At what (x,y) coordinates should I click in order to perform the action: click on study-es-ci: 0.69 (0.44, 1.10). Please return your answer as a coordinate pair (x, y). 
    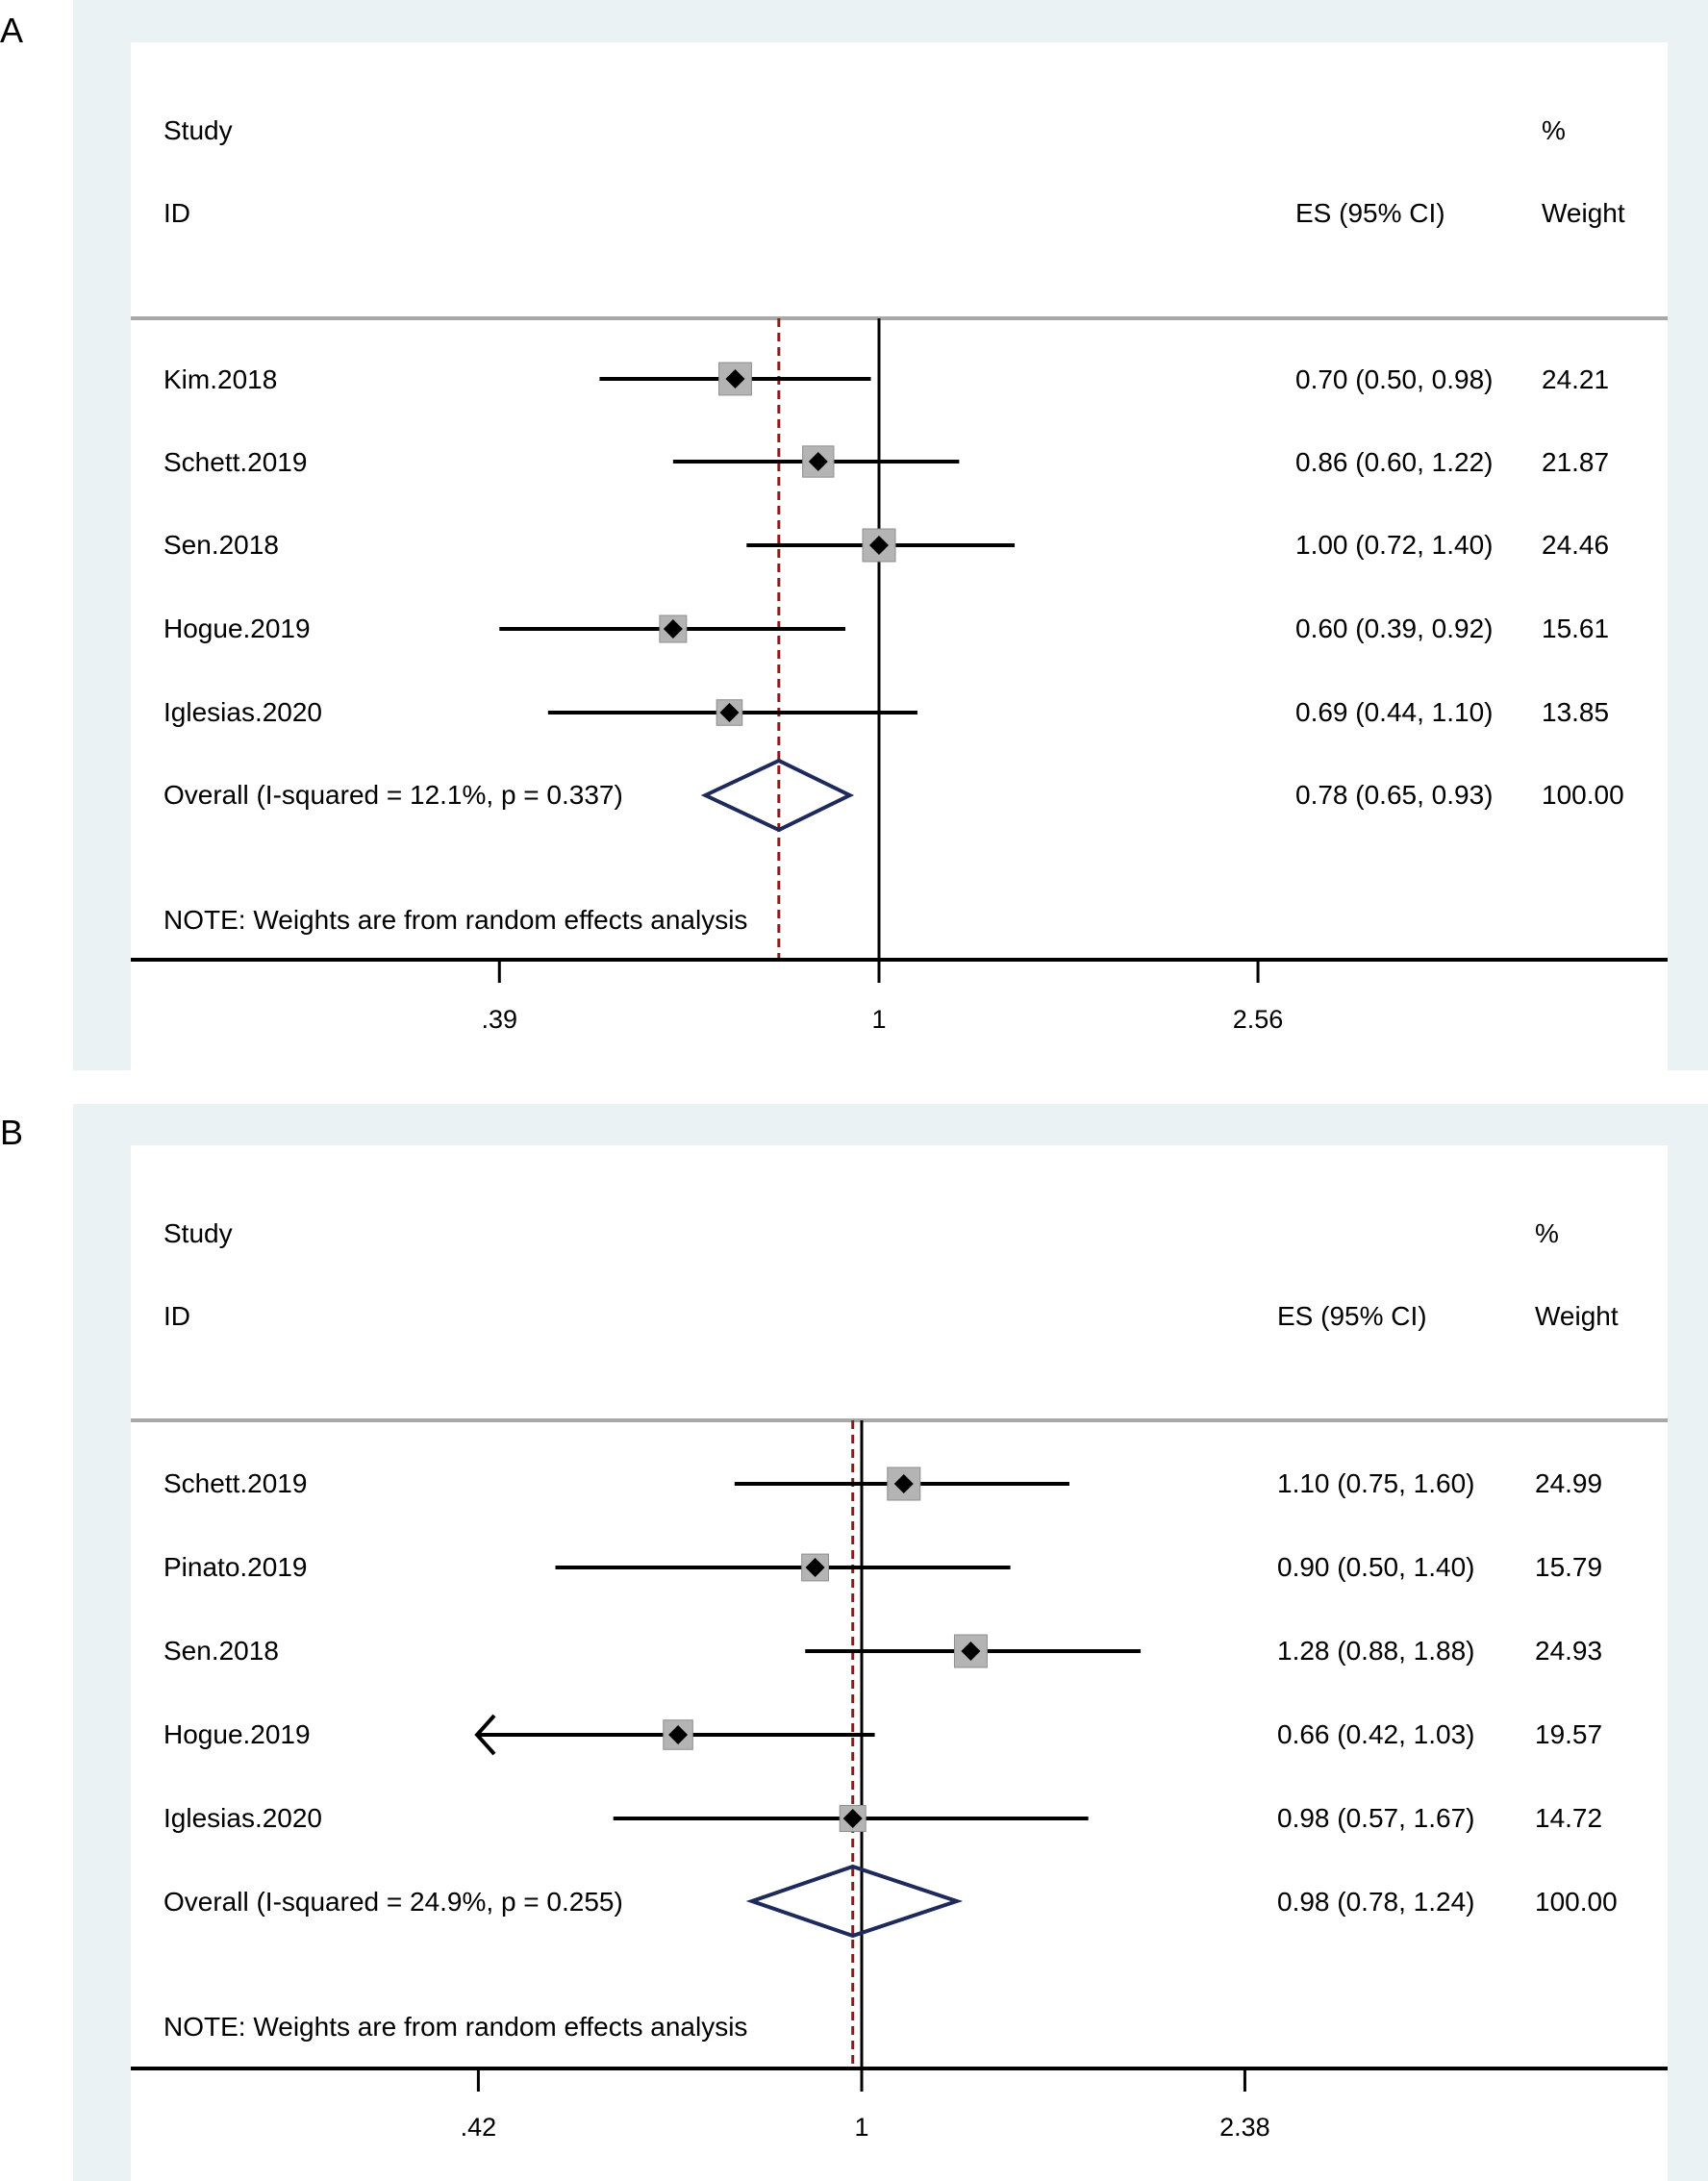
    Looking at the image, I should click on (1394, 712).